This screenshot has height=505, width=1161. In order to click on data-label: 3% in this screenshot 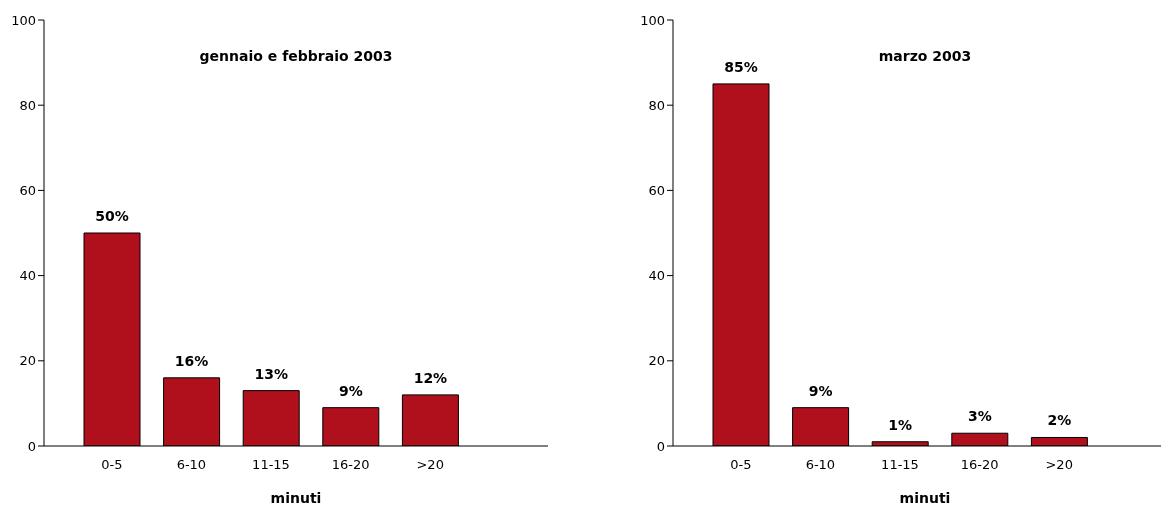, I will do `click(979, 416)`.